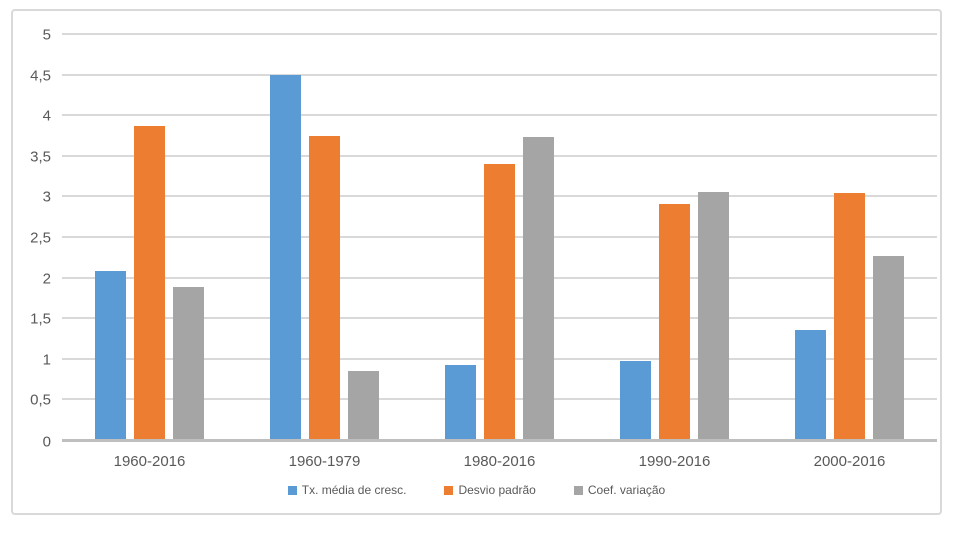 The image size is (962, 535). Describe the element at coordinates (324, 461) in the screenshot. I see `x-category-label: 1960-1979` at that location.